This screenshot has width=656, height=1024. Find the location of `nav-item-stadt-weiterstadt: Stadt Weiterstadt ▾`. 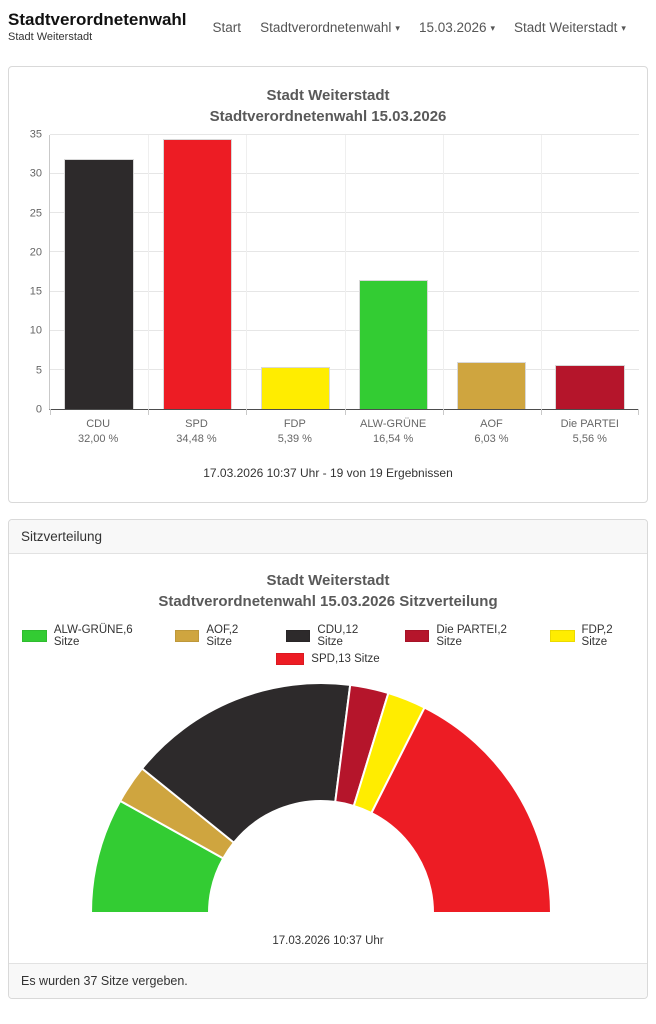

nav-item-stadt-weiterstadt: Stadt Weiterstadt ▾ is located at coordinates (570, 27).